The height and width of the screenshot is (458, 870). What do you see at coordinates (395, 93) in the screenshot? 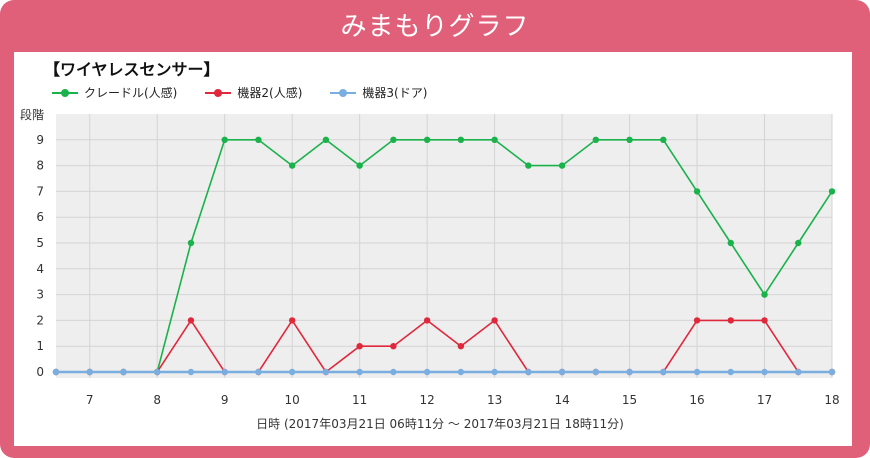
I see `legend-label-series-2: 機器3(ドア)` at bounding box center [395, 93].